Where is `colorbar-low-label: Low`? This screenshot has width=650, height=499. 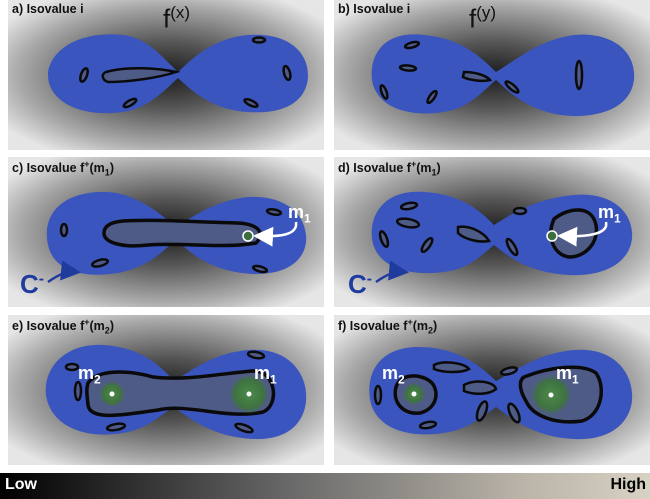
colorbar-low-label: Low is located at coordinates (21, 484).